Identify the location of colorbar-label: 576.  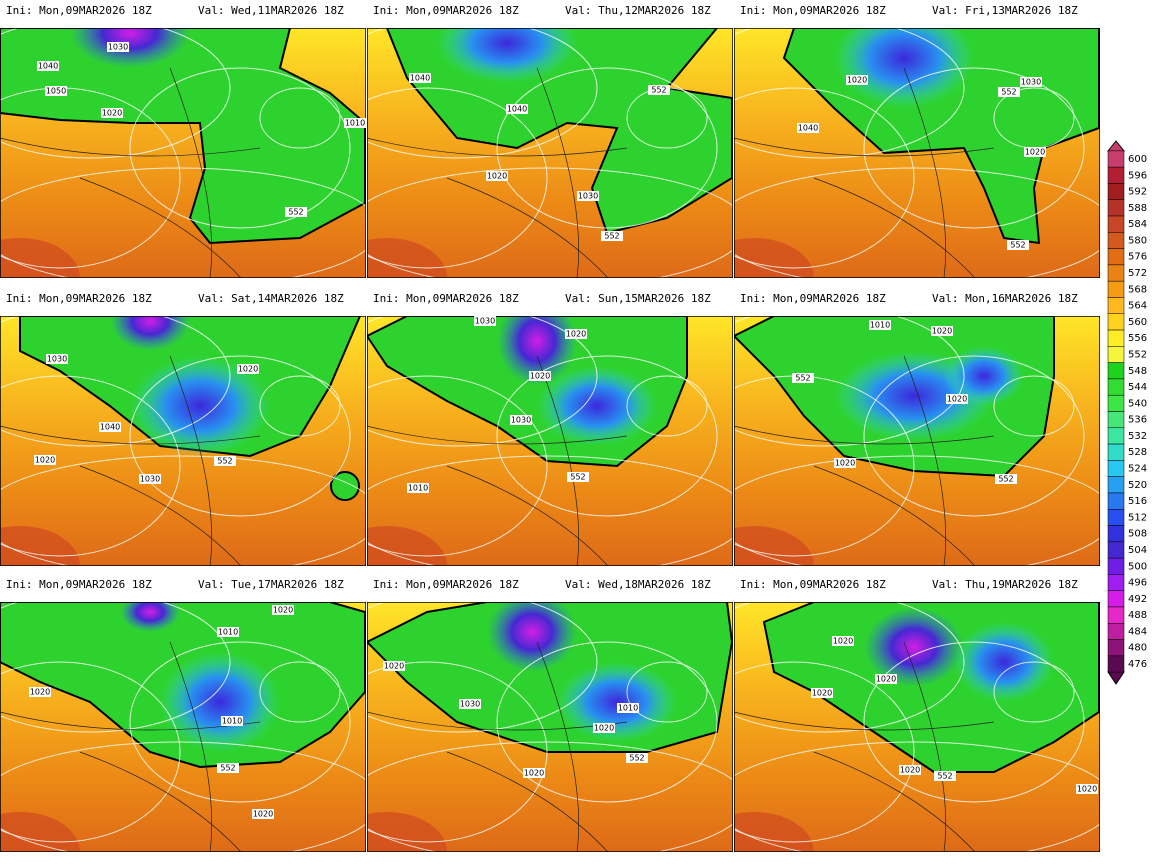
(1137, 257).